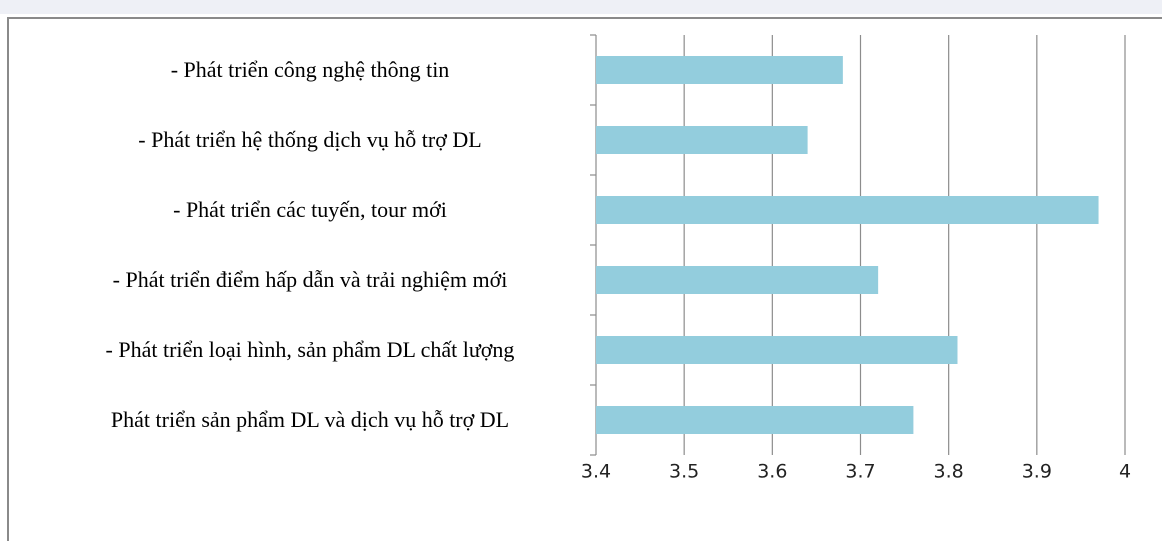  Describe the element at coordinates (949, 472) in the screenshot. I see `x-tick-label: 3.8` at that location.